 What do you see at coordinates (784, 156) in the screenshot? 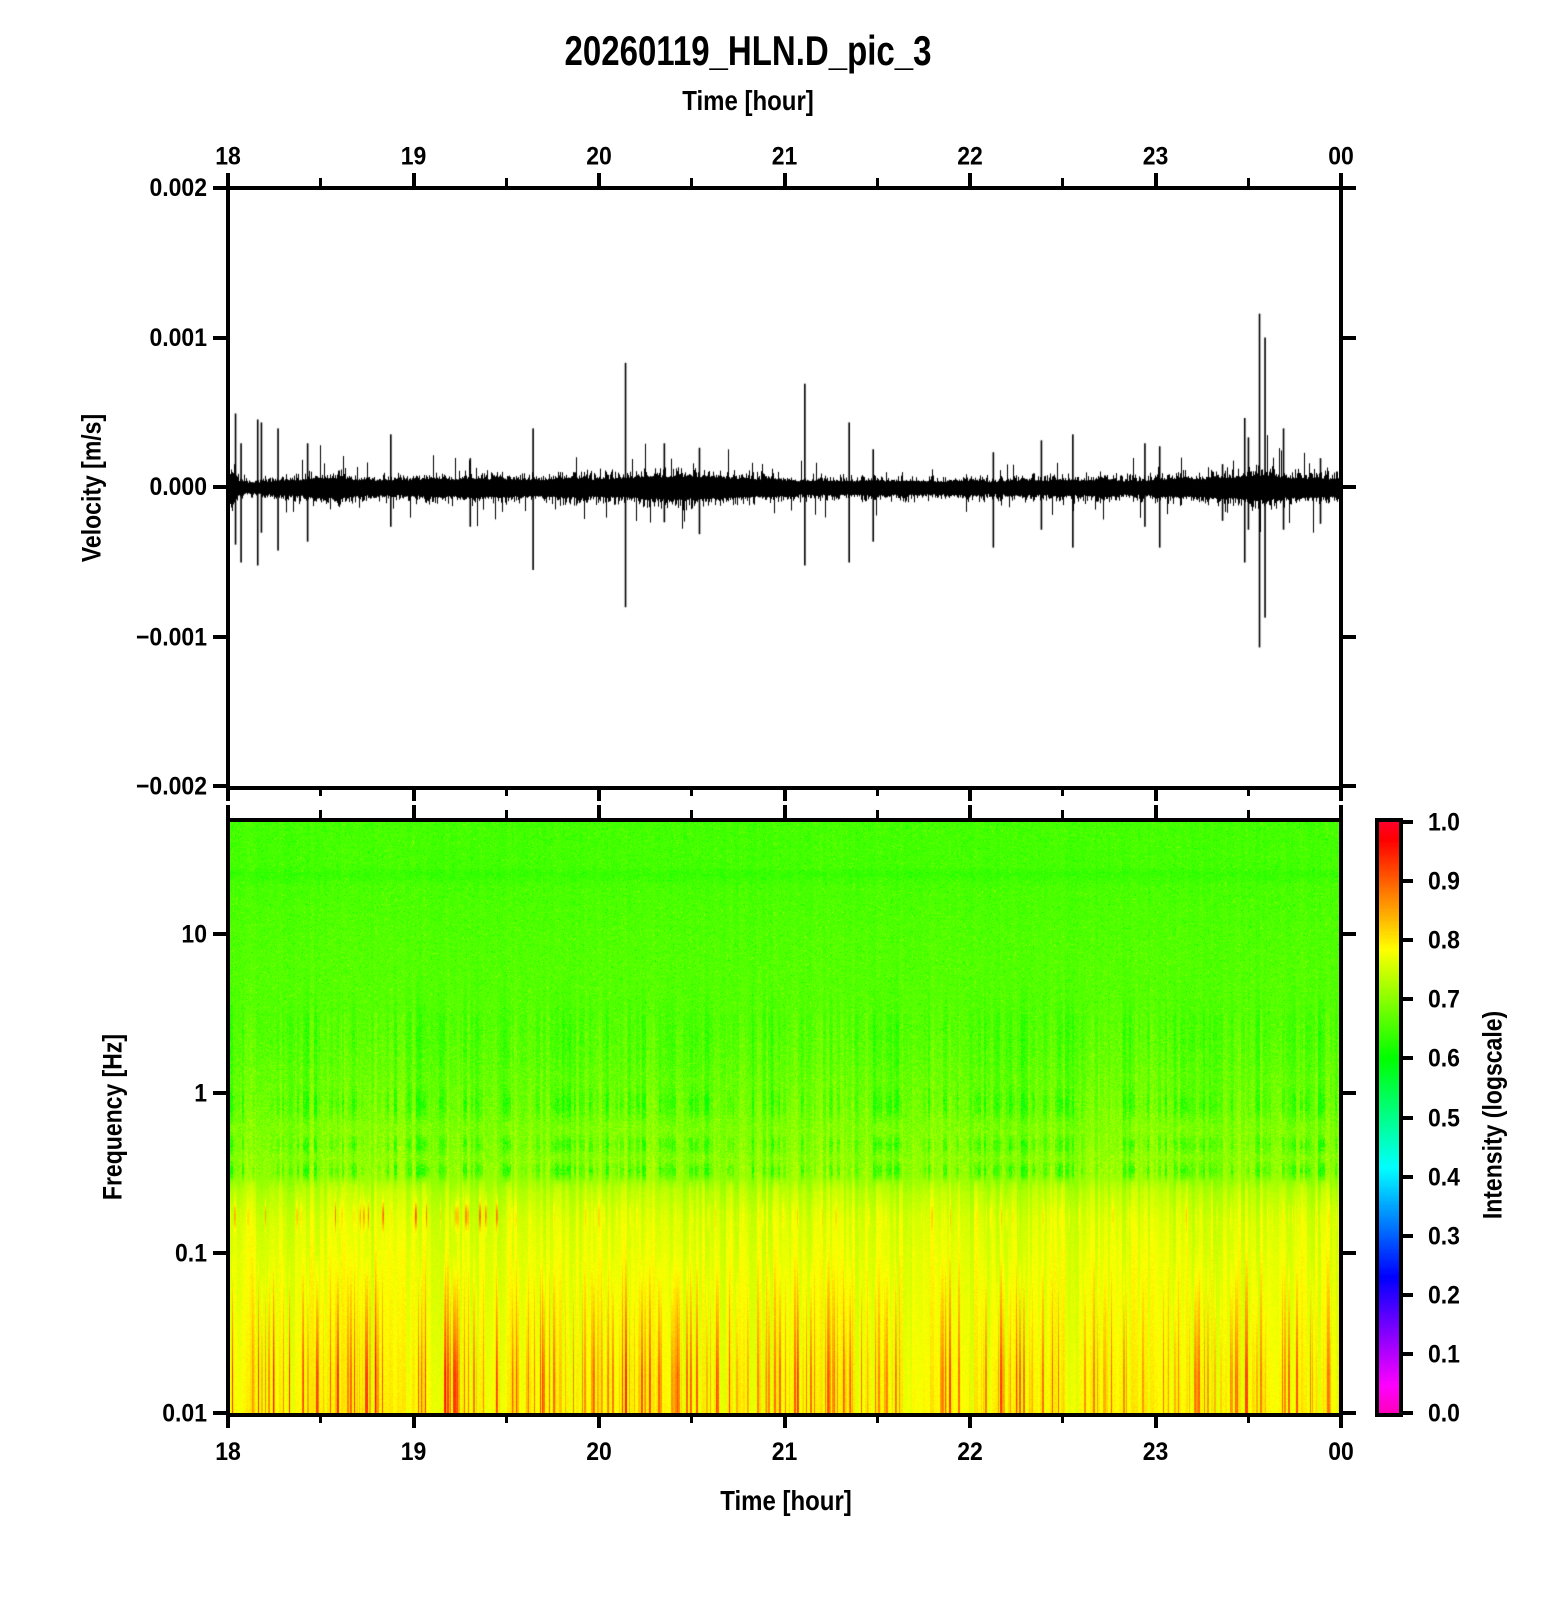
I see `top-axis-tick-label: 21` at bounding box center [784, 156].